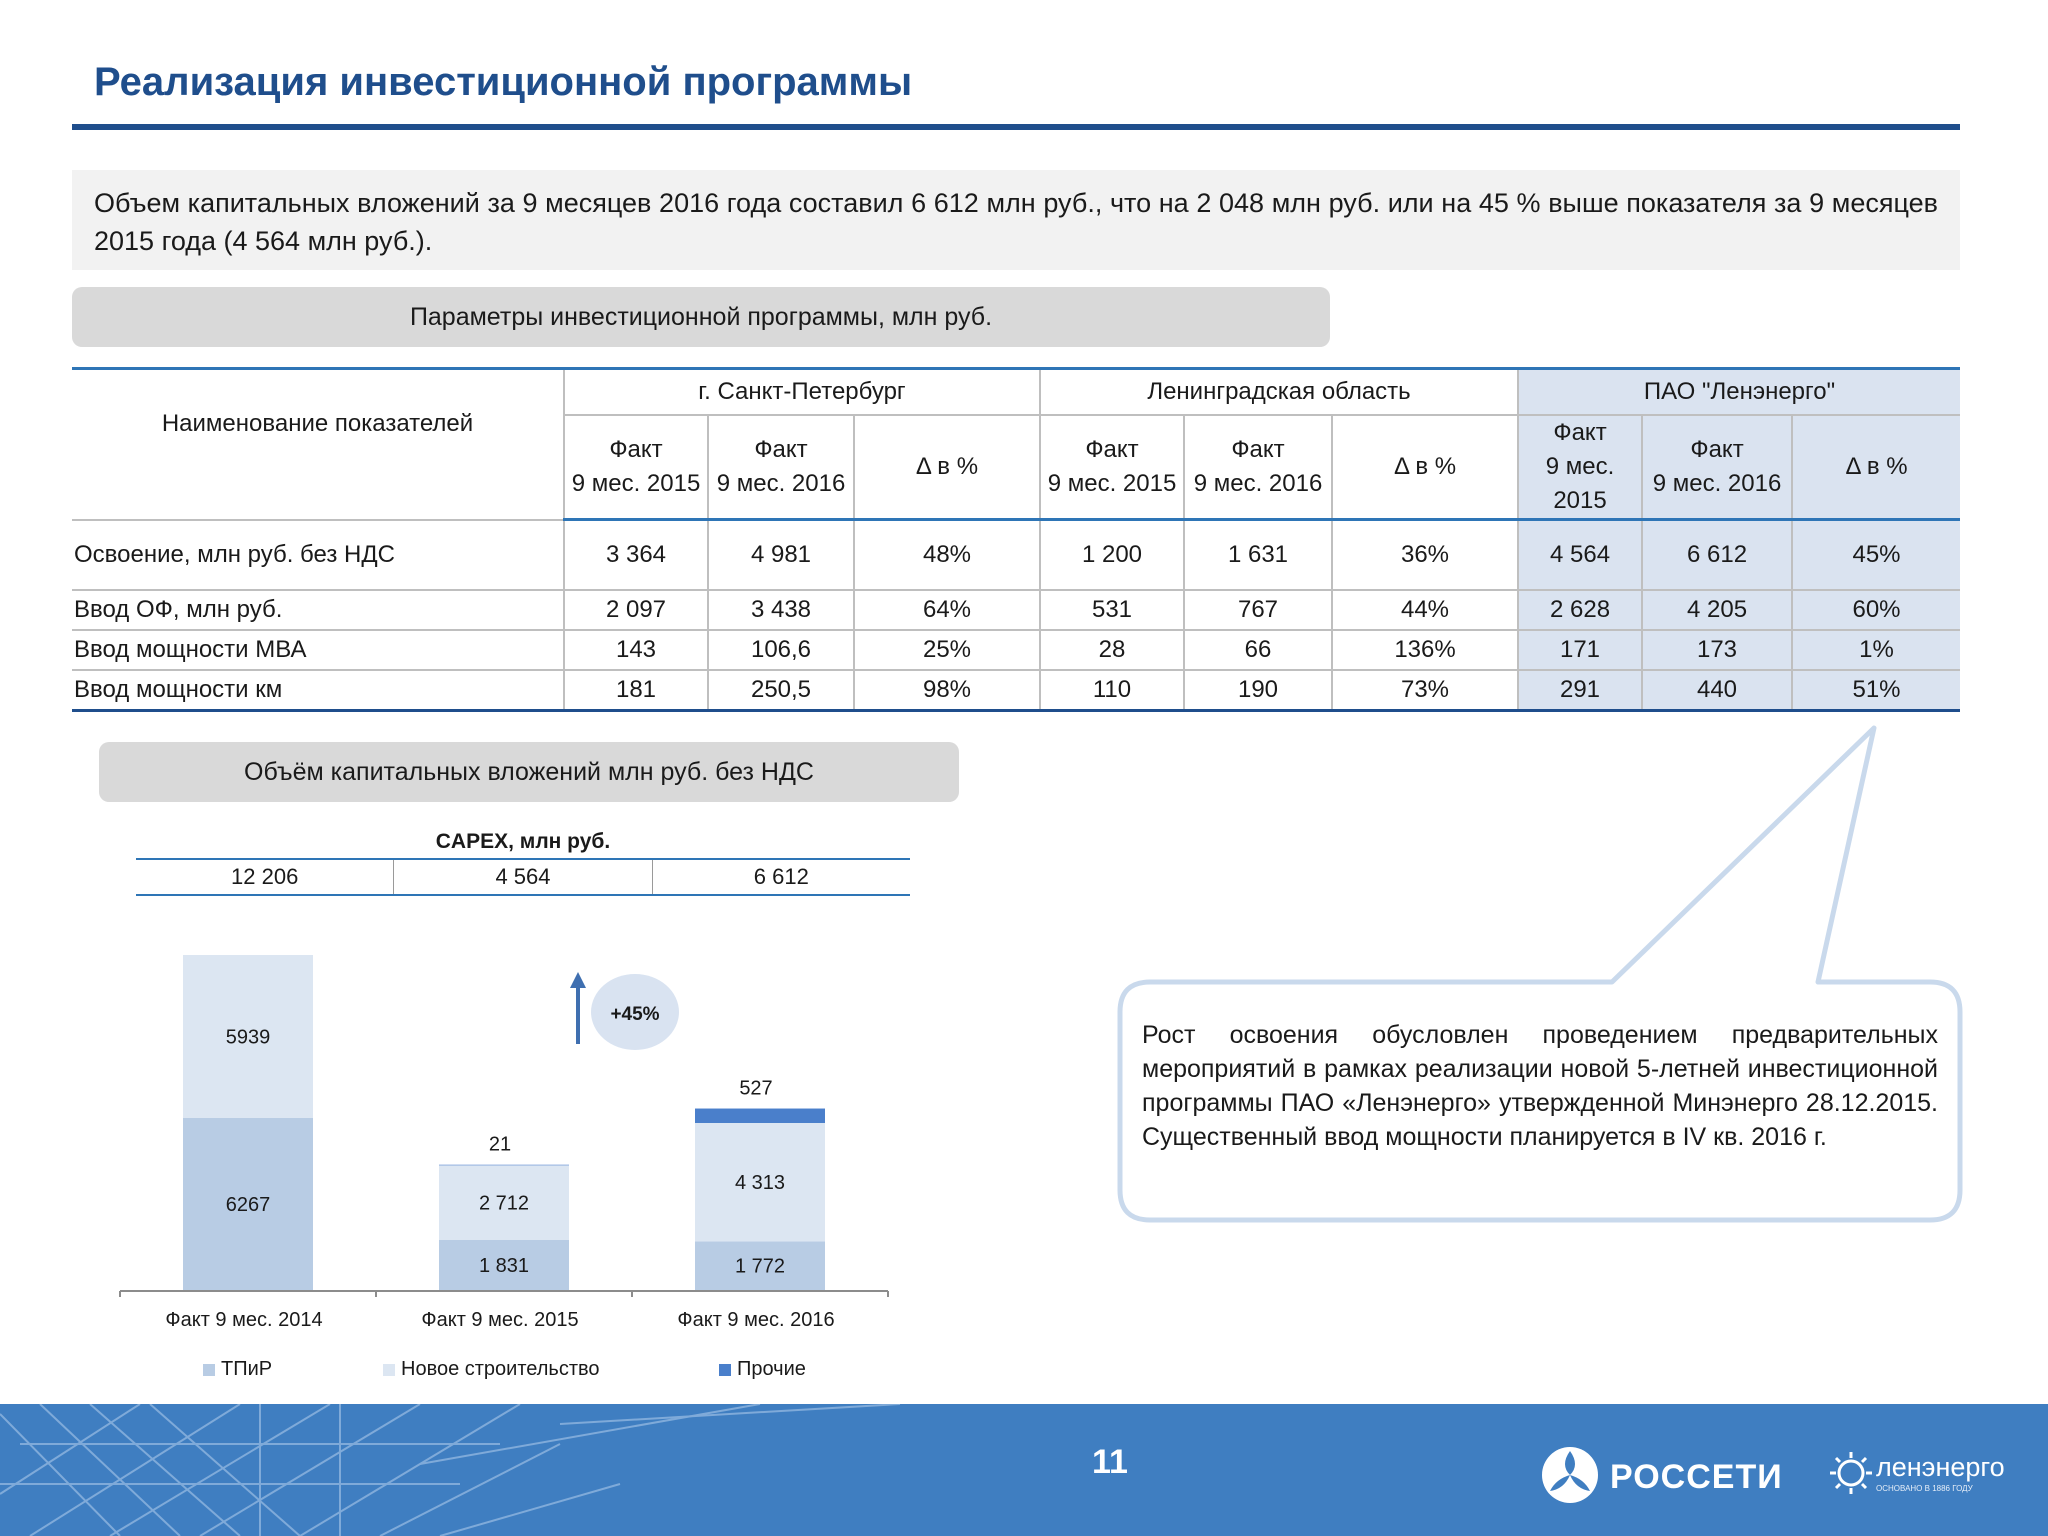  I want to click on table-cell: 767, so click(1257, 610).